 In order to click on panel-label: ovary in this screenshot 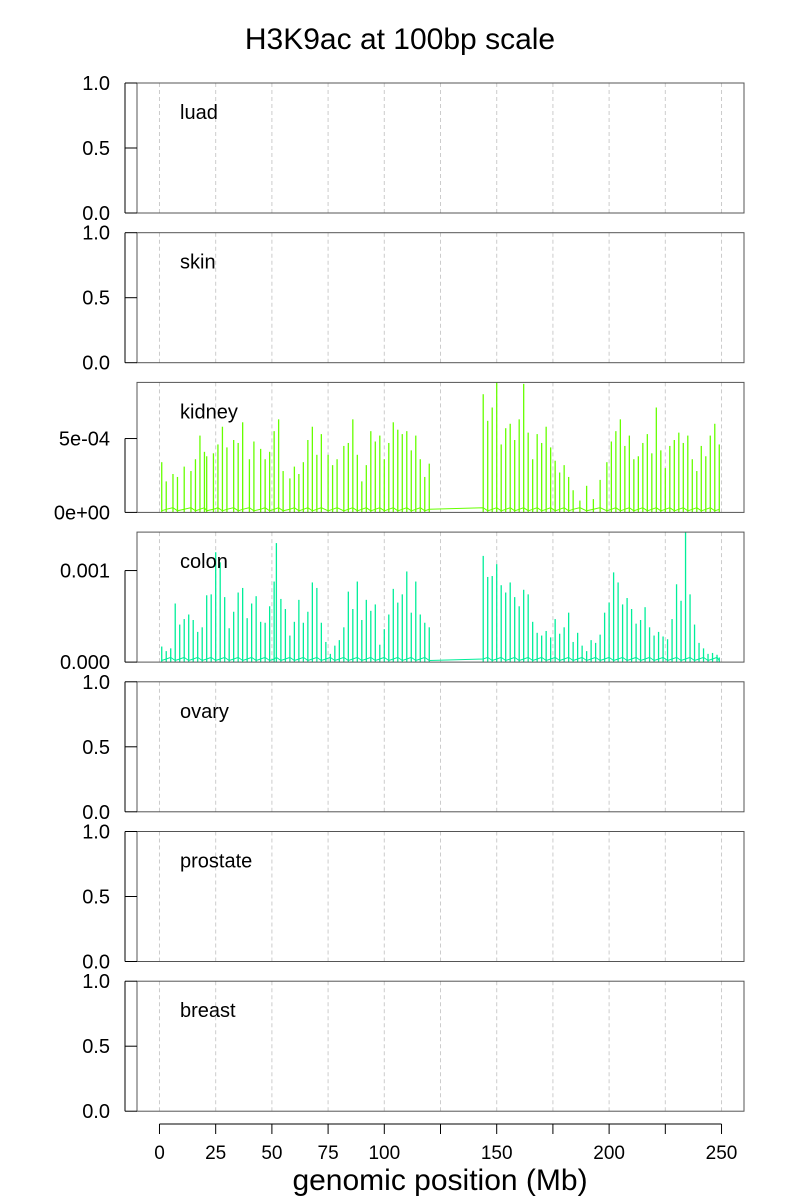, I will do `click(204, 712)`.